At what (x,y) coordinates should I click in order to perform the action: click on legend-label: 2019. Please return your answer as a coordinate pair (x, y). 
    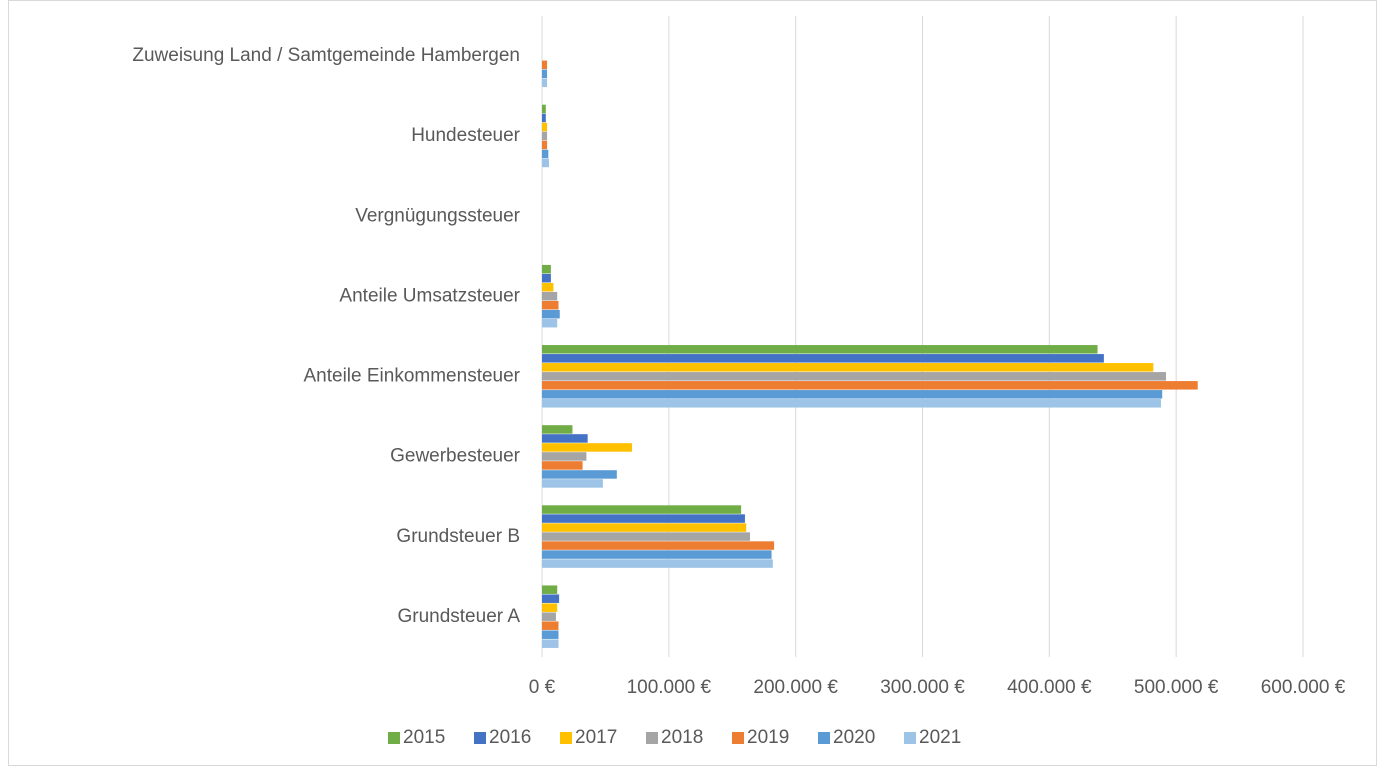
    Looking at the image, I should click on (768, 737).